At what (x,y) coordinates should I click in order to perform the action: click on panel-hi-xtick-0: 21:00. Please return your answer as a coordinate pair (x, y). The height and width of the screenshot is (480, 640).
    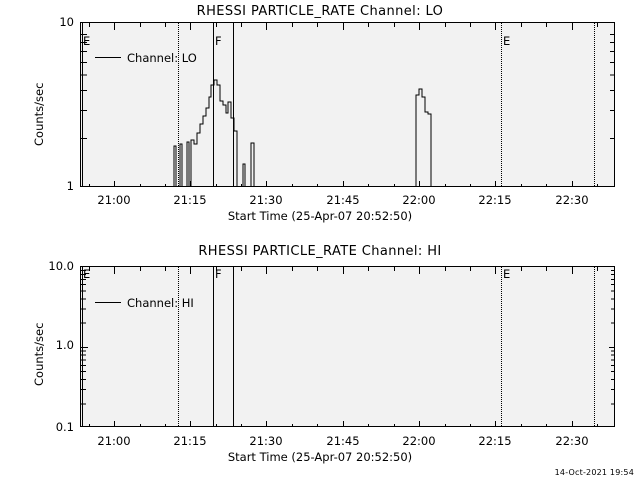
    Looking at the image, I should click on (114, 441).